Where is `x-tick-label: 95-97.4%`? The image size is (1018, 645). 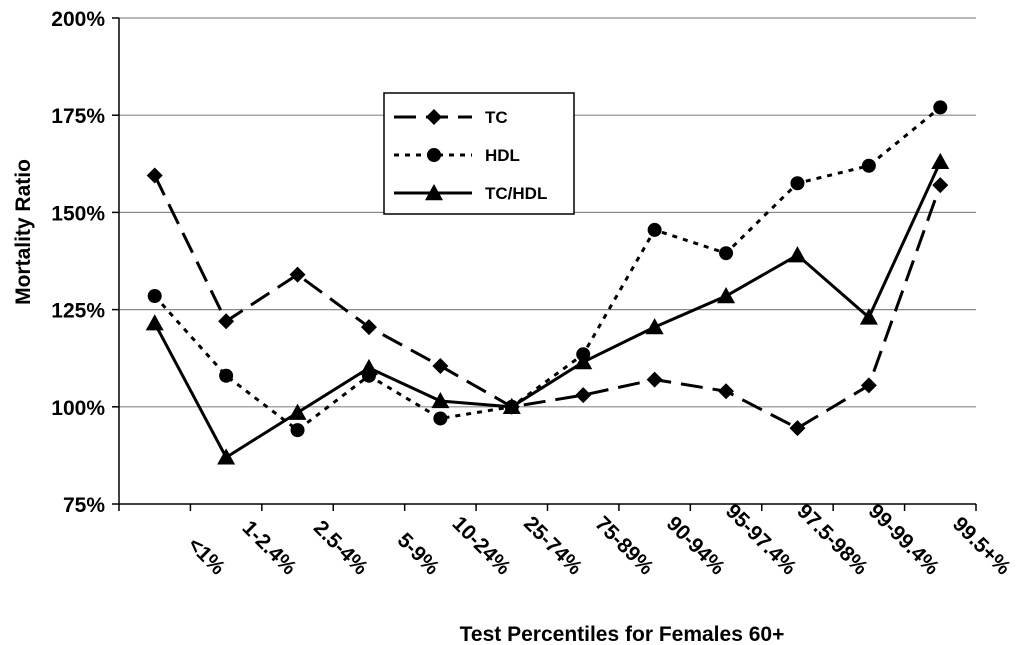
x-tick-label: 95-97.4% is located at coordinates (761, 540).